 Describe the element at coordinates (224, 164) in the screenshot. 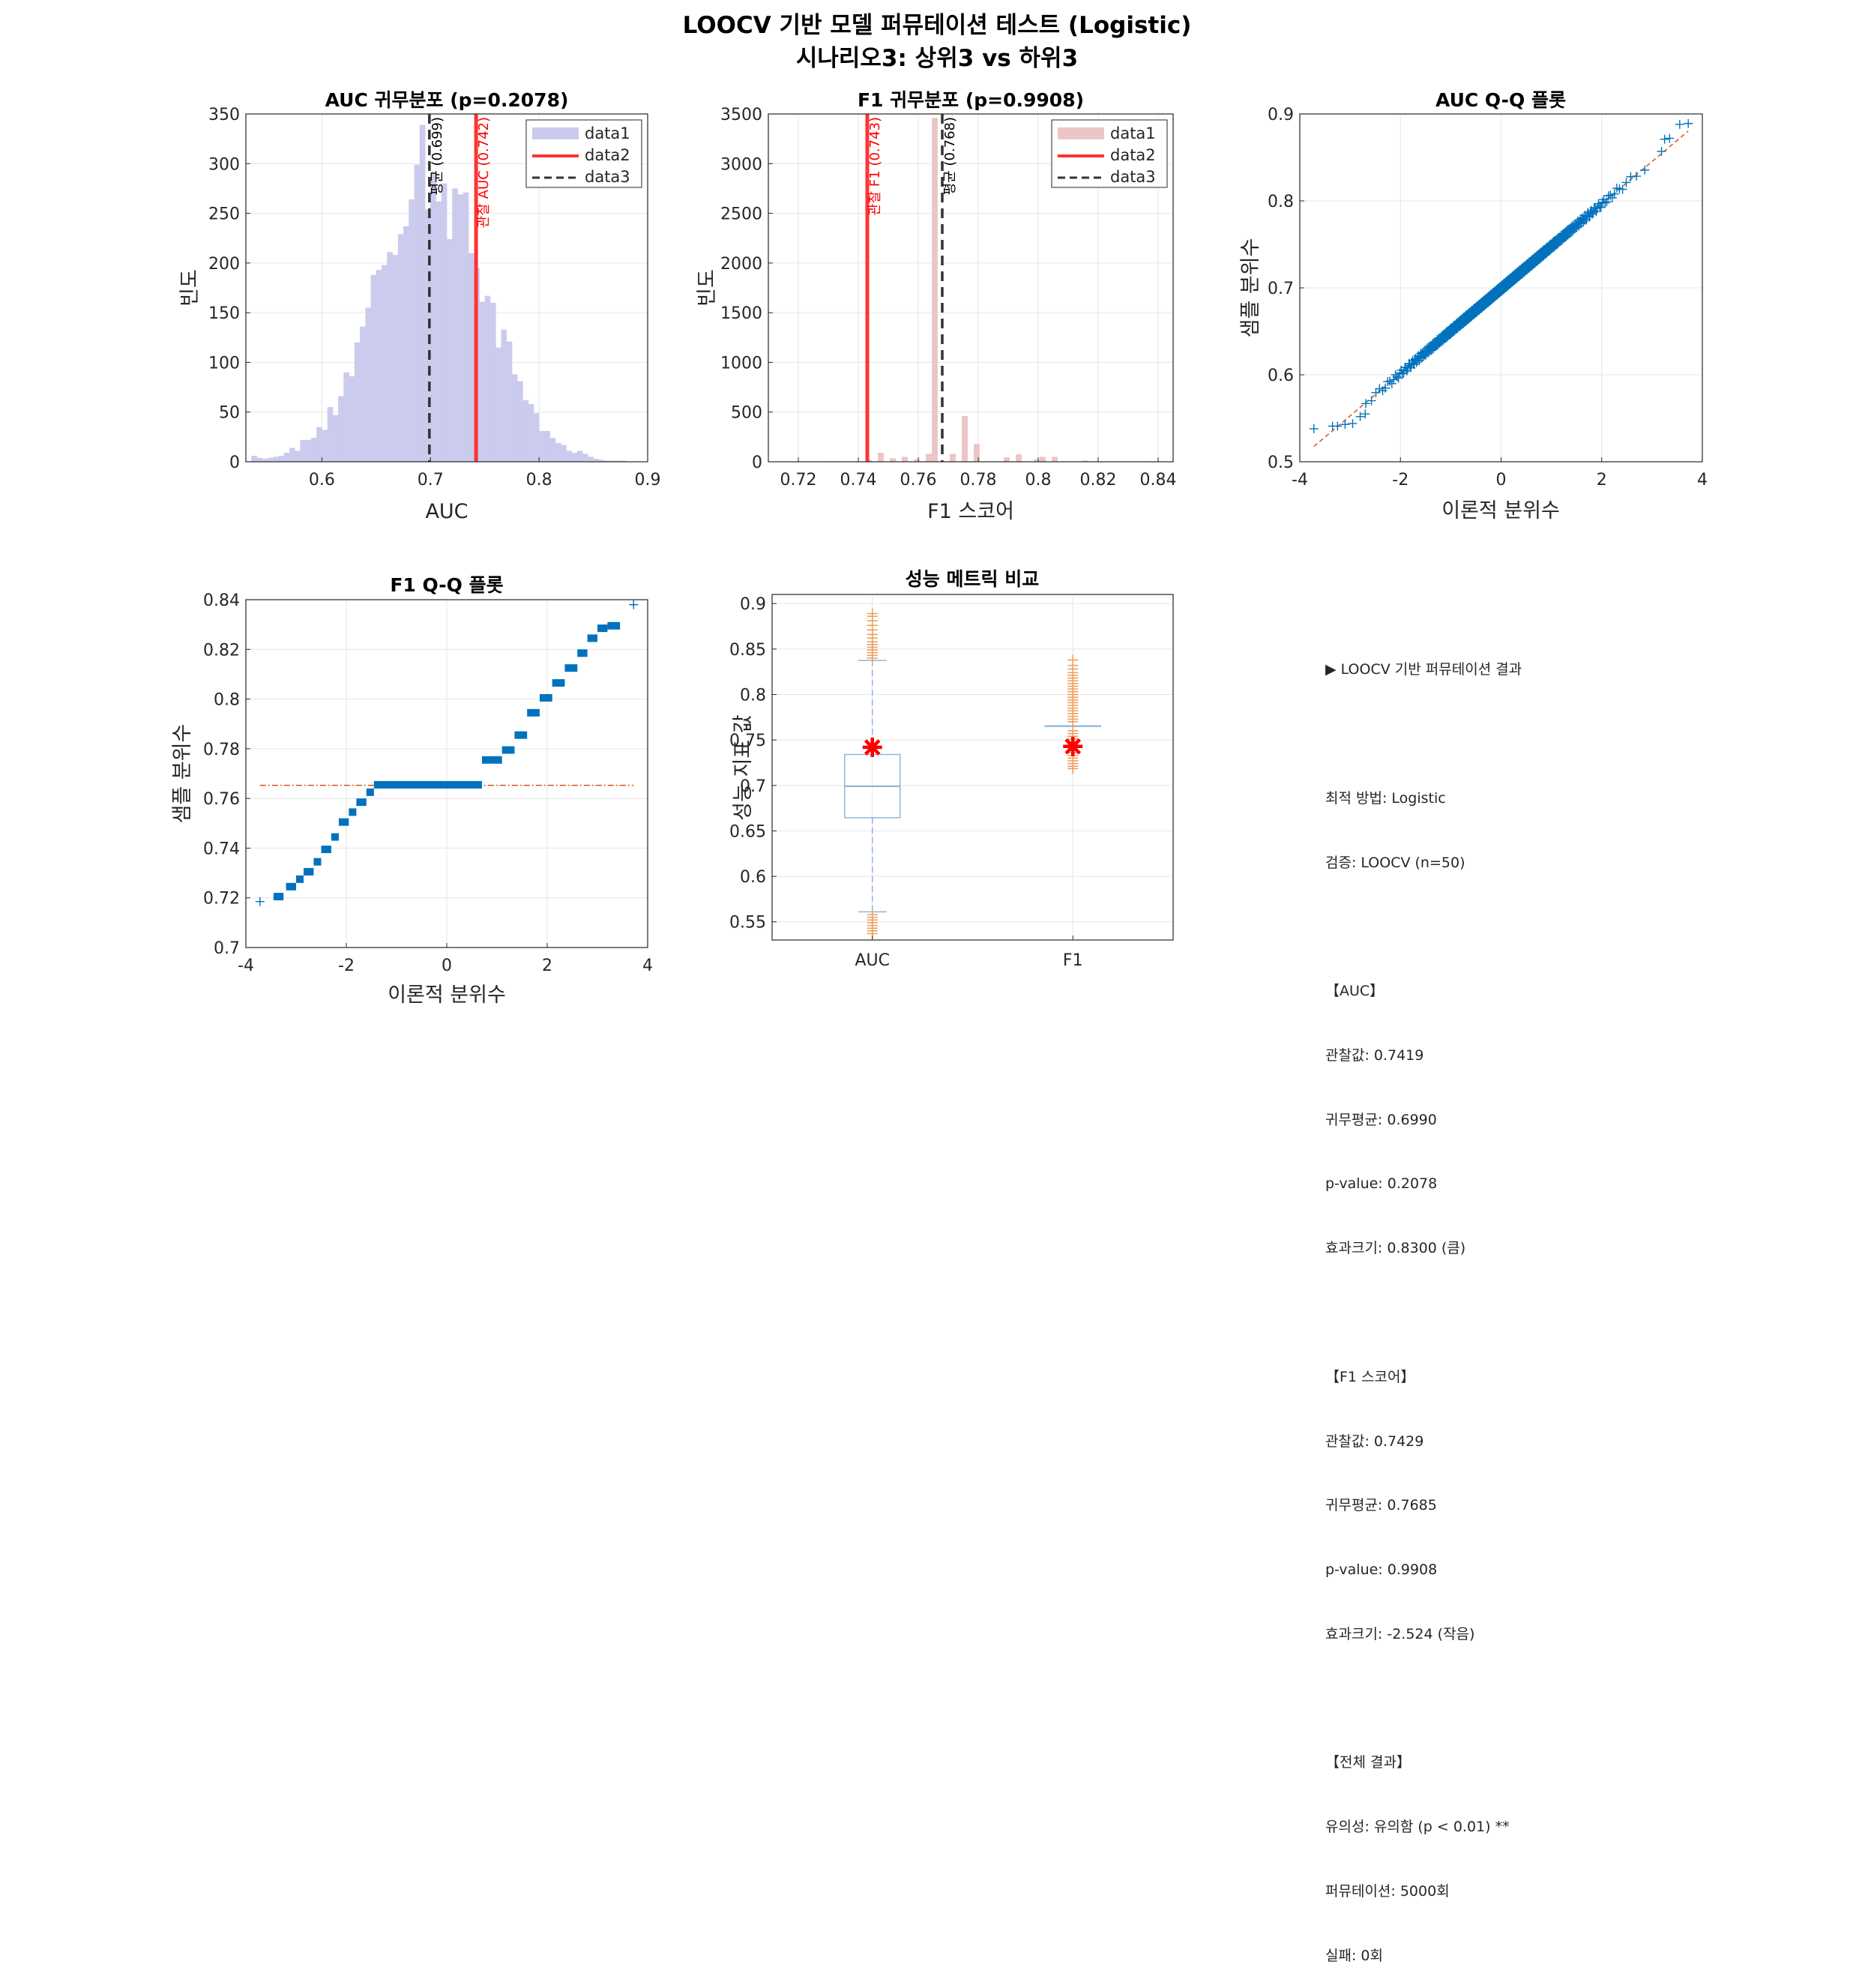

I see `y-tick-label: 300` at that location.